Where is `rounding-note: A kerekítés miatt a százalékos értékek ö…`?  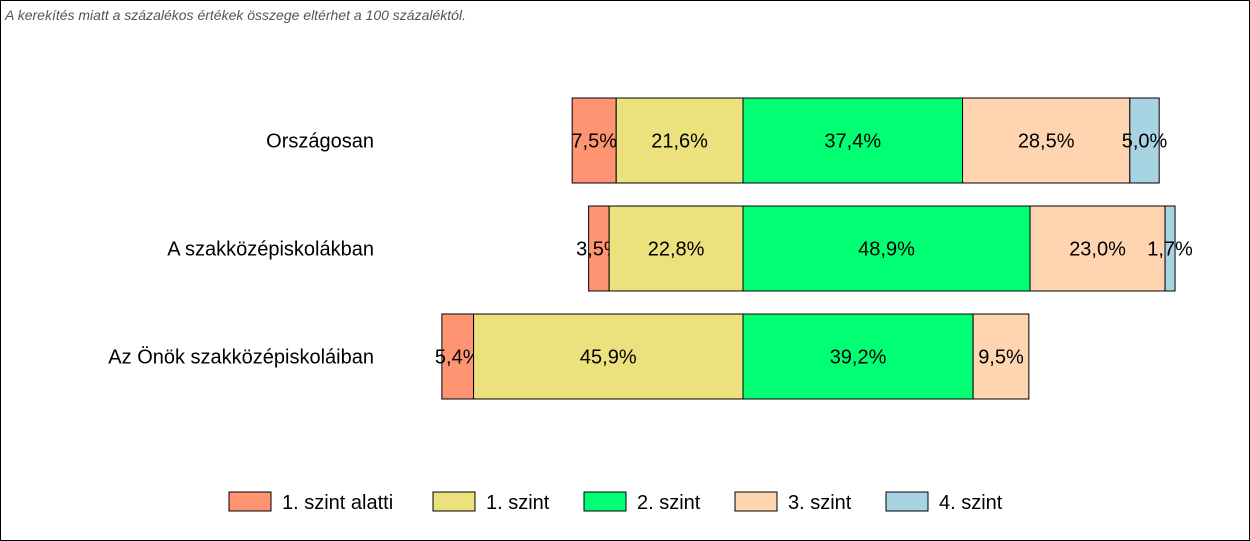 rounding-note: A kerekítés miatt a százalékos értékek ö… is located at coordinates (235, 15).